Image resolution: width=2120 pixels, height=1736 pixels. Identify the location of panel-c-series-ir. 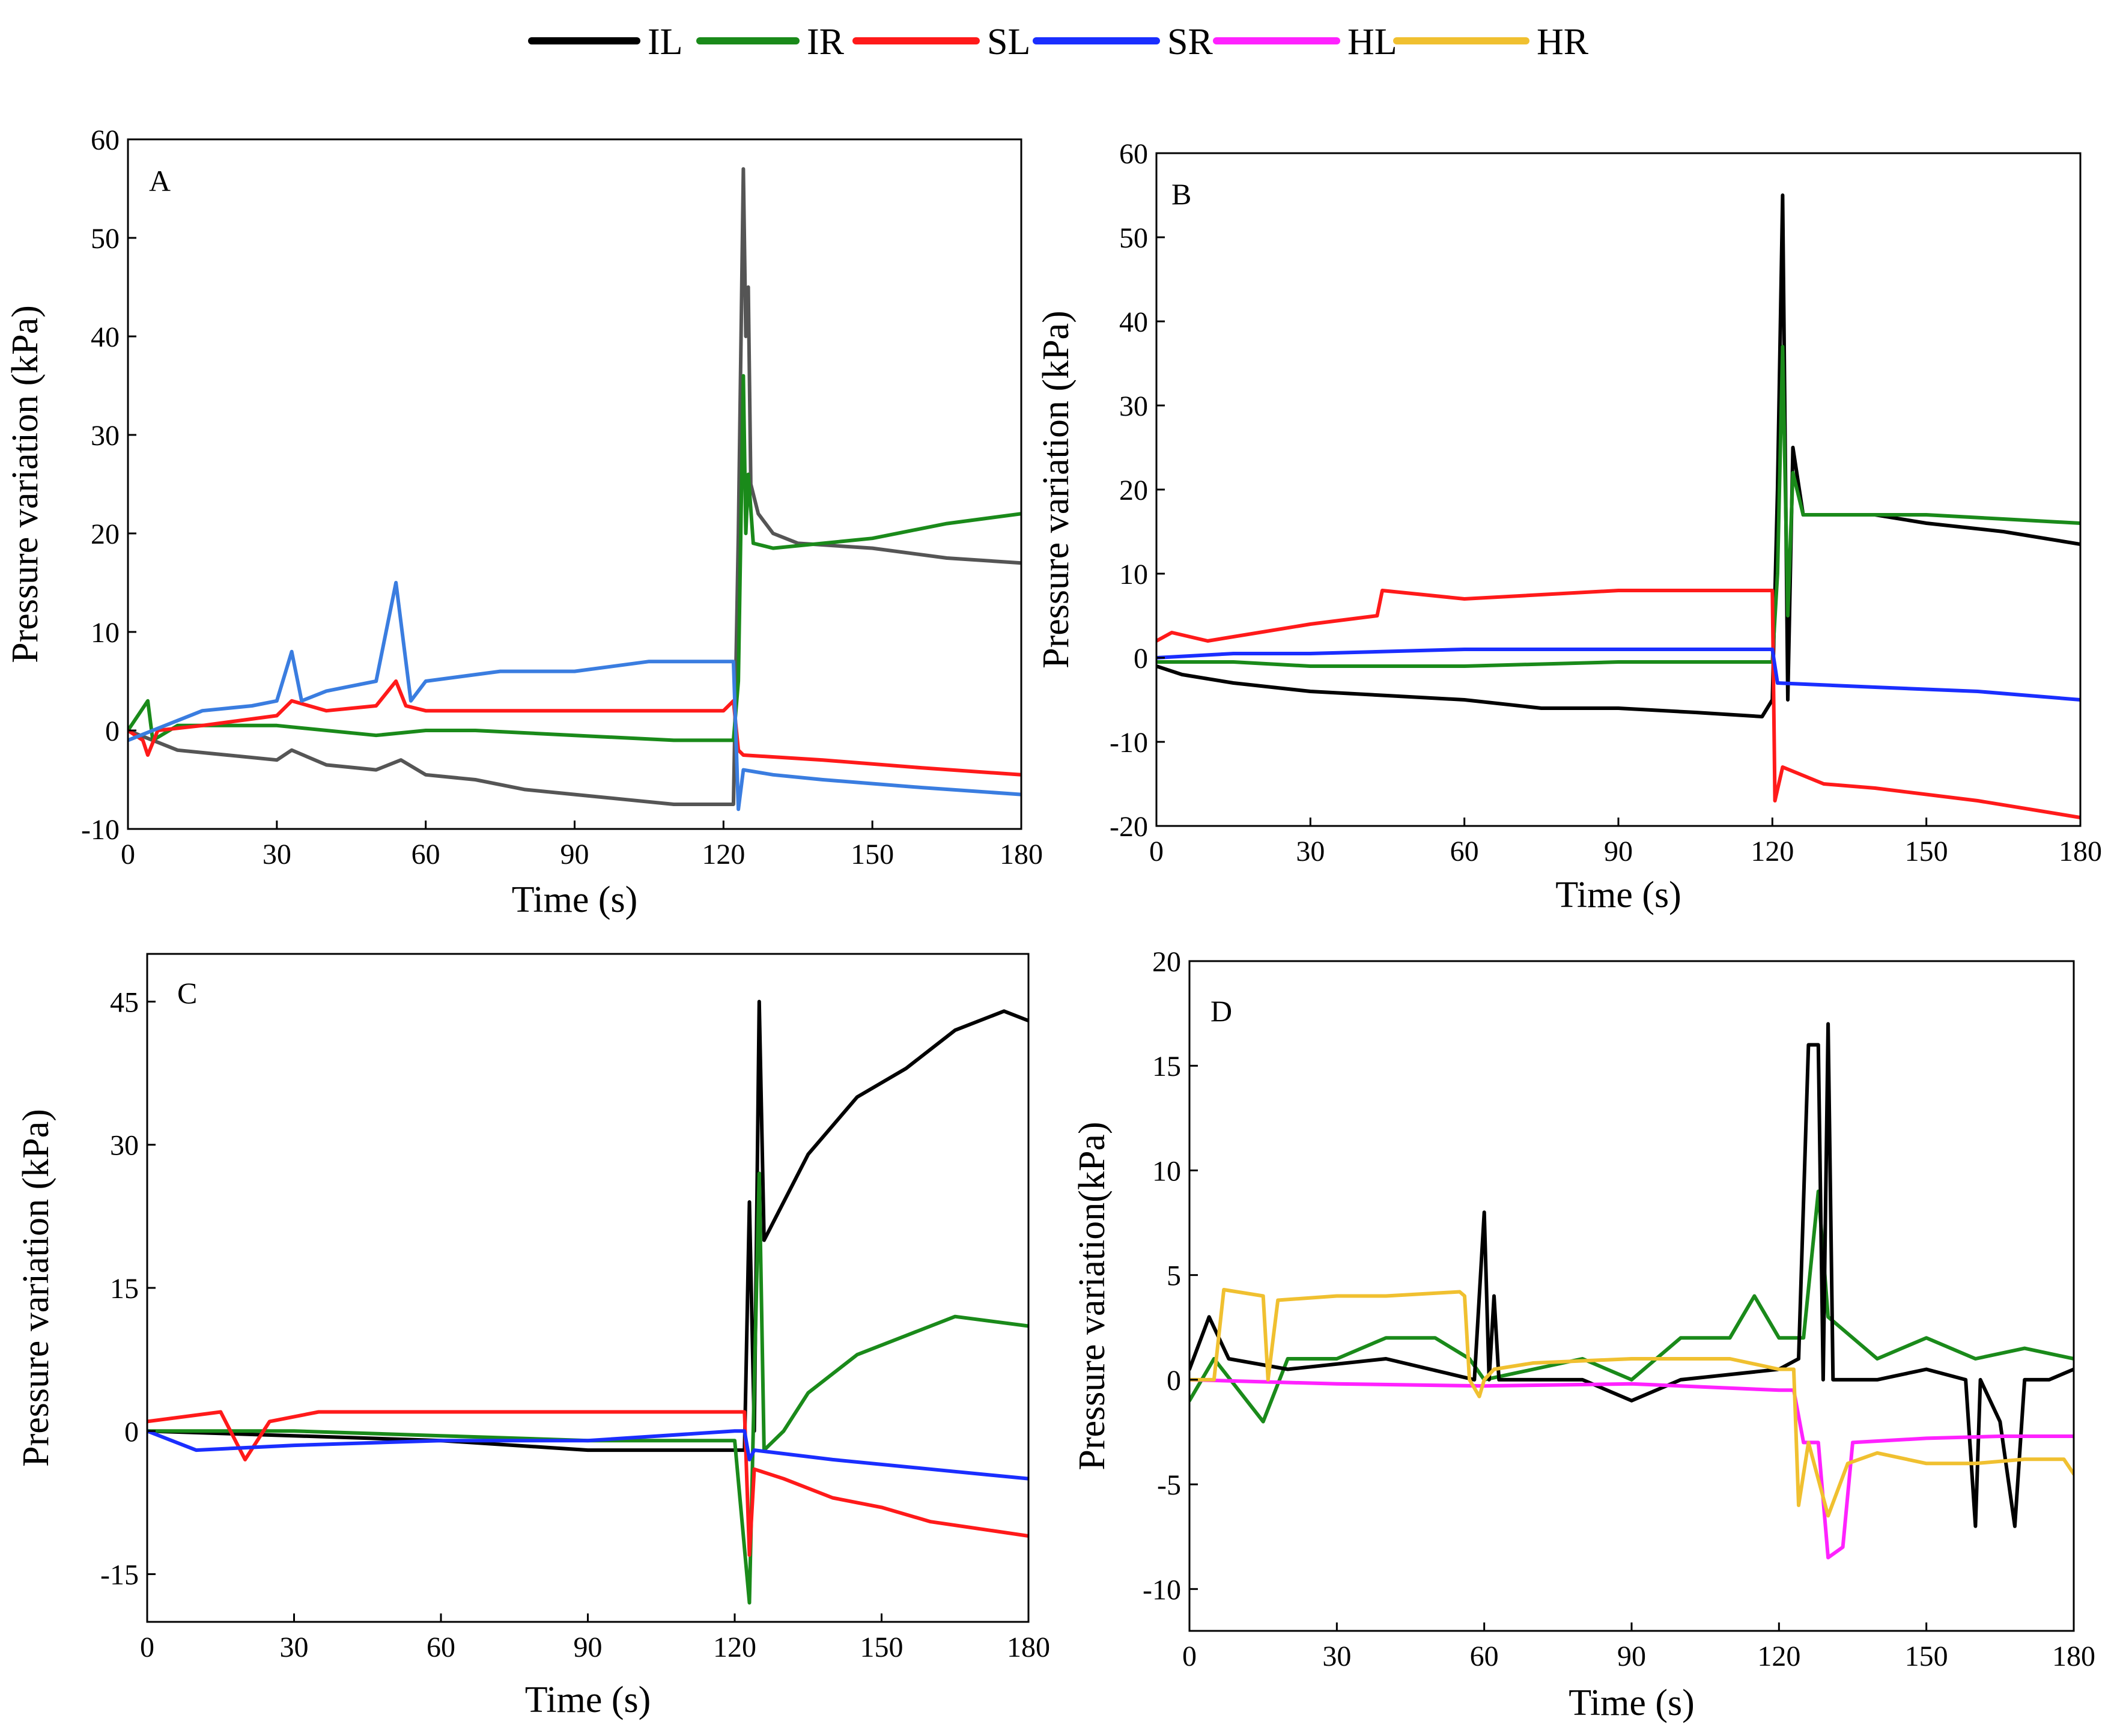
(587, 1388).